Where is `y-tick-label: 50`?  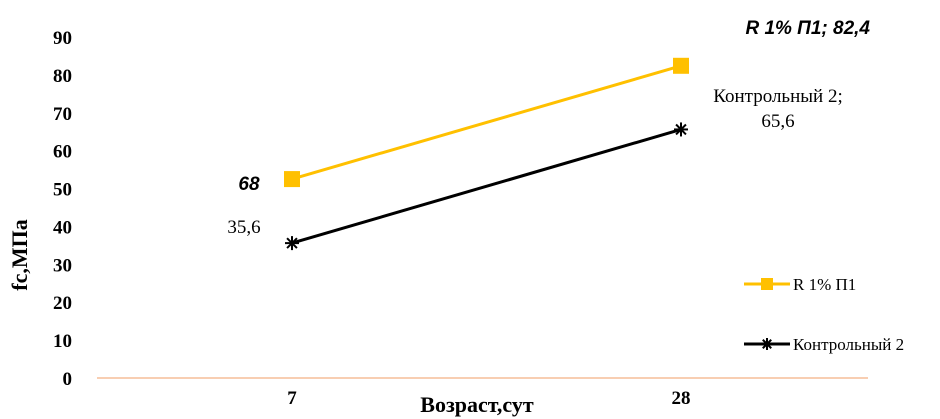 y-tick-label: 50 is located at coordinates (62, 190).